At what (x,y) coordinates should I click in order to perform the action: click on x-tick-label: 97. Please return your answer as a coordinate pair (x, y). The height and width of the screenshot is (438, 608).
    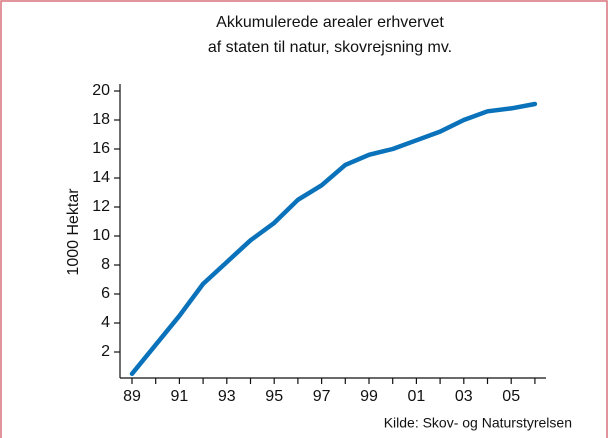
    Looking at the image, I should click on (322, 396).